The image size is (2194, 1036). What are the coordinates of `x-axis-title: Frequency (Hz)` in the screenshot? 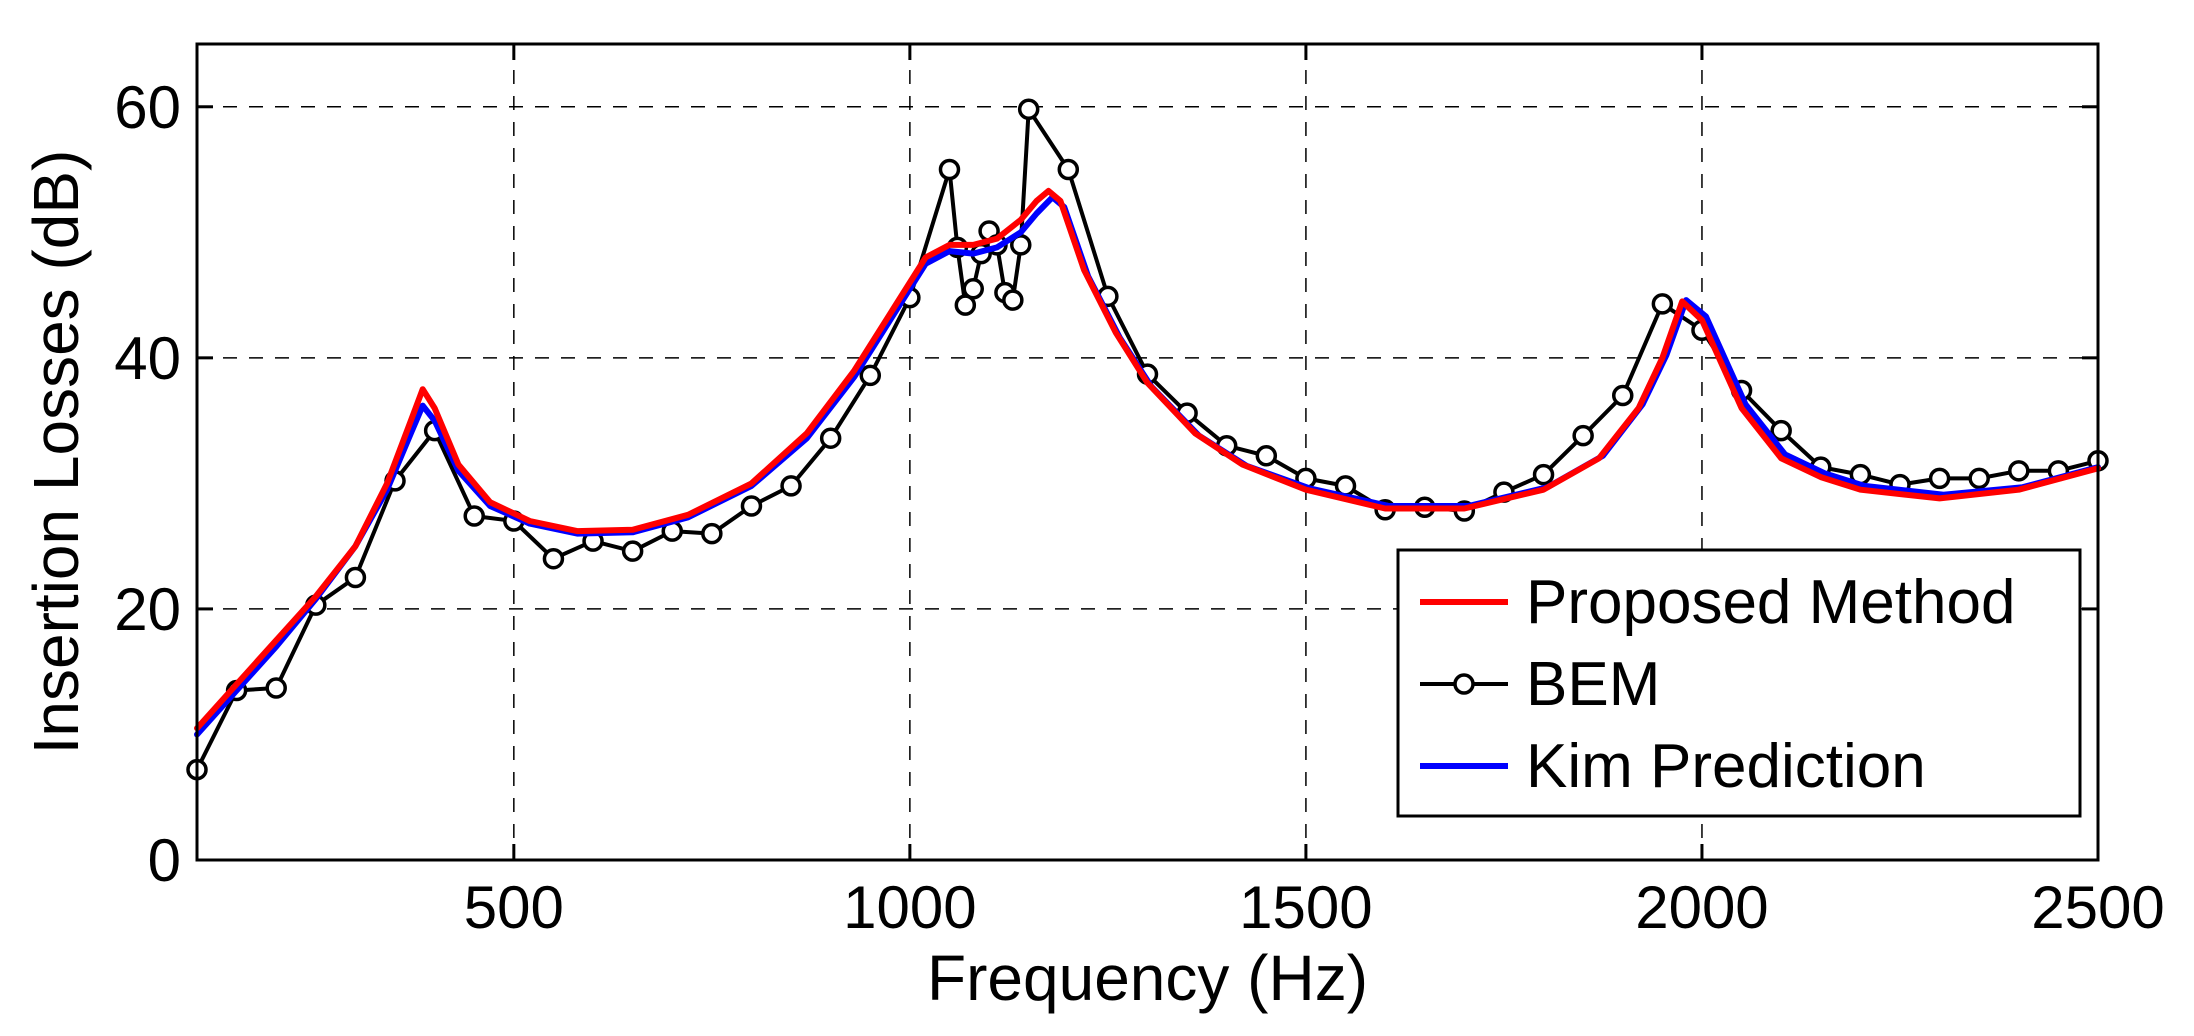 It's located at (1147, 978).